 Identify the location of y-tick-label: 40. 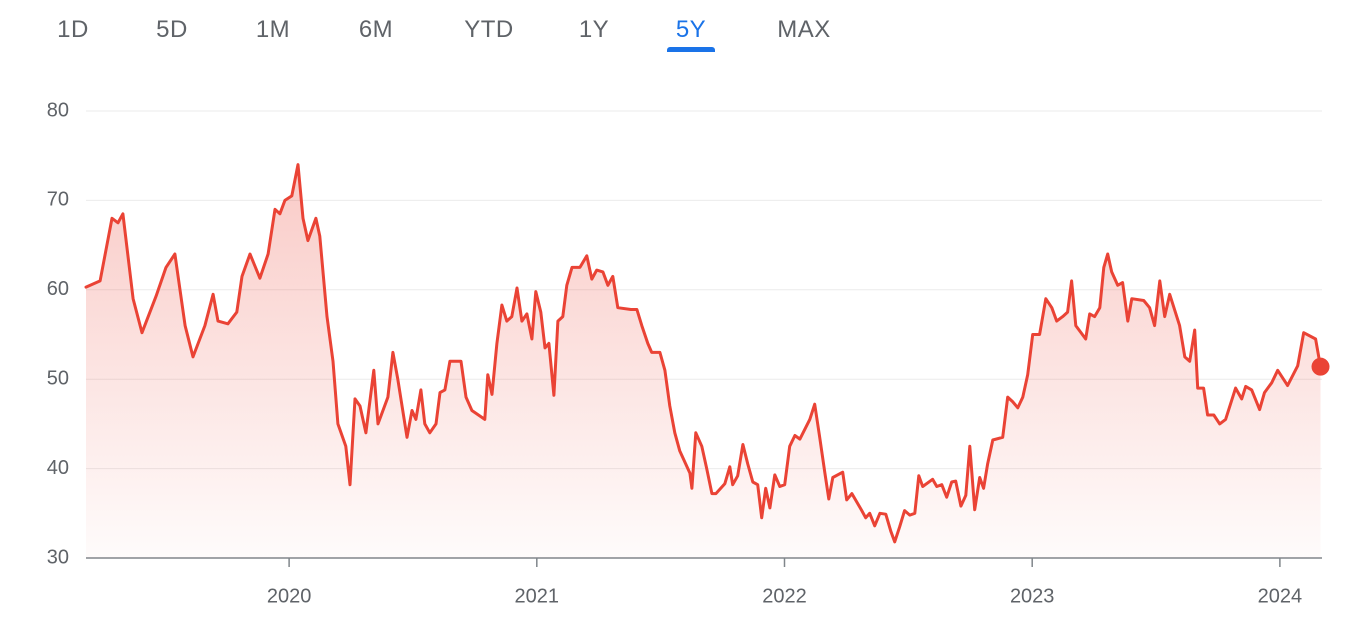
(58, 468).